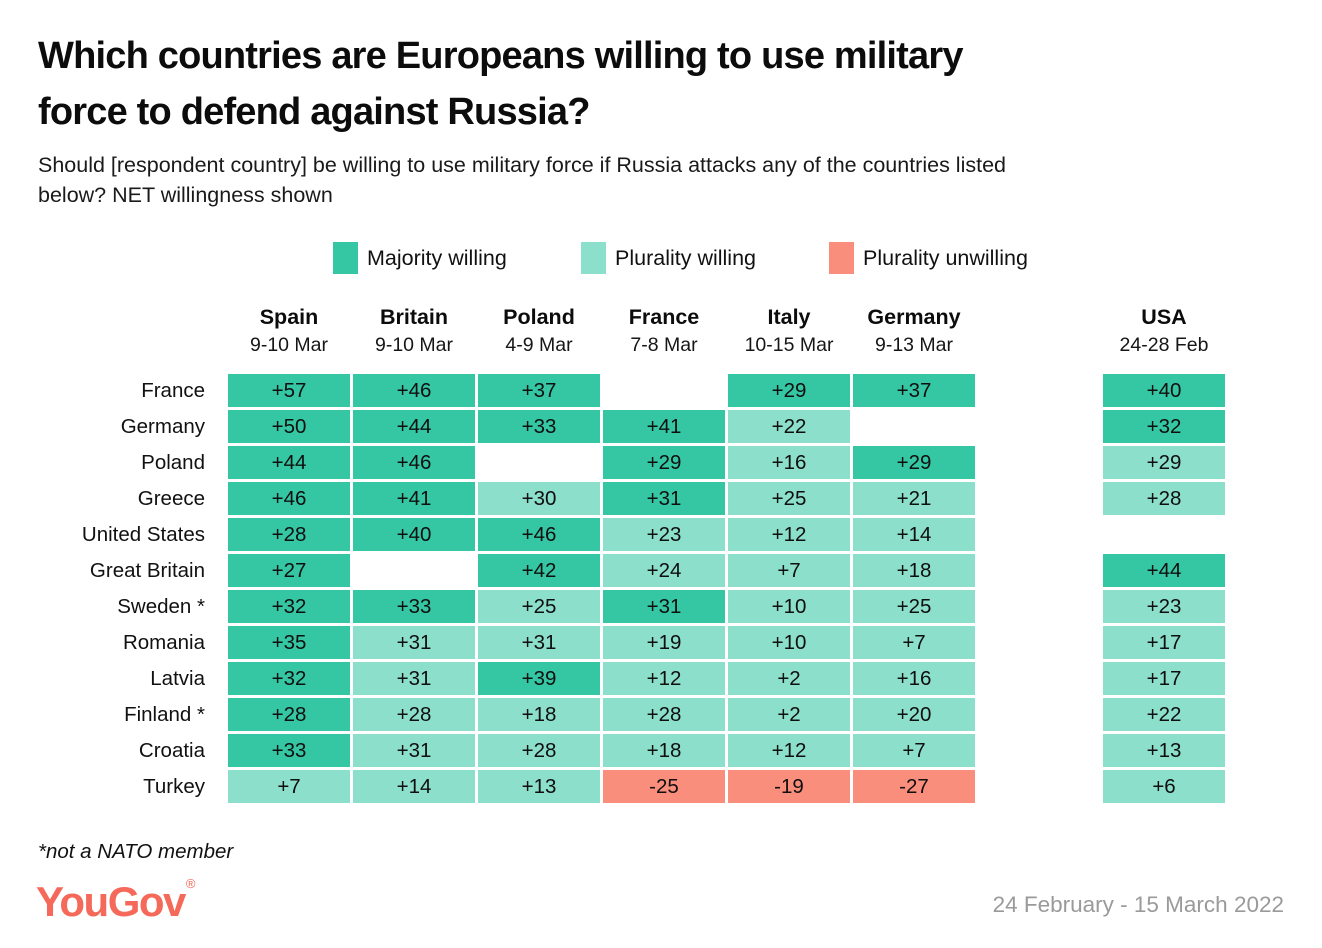  Describe the element at coordinates (185, 195) in the screenshot. I see `chart-subtitle-line2: below? NET willingness shown` at that location.